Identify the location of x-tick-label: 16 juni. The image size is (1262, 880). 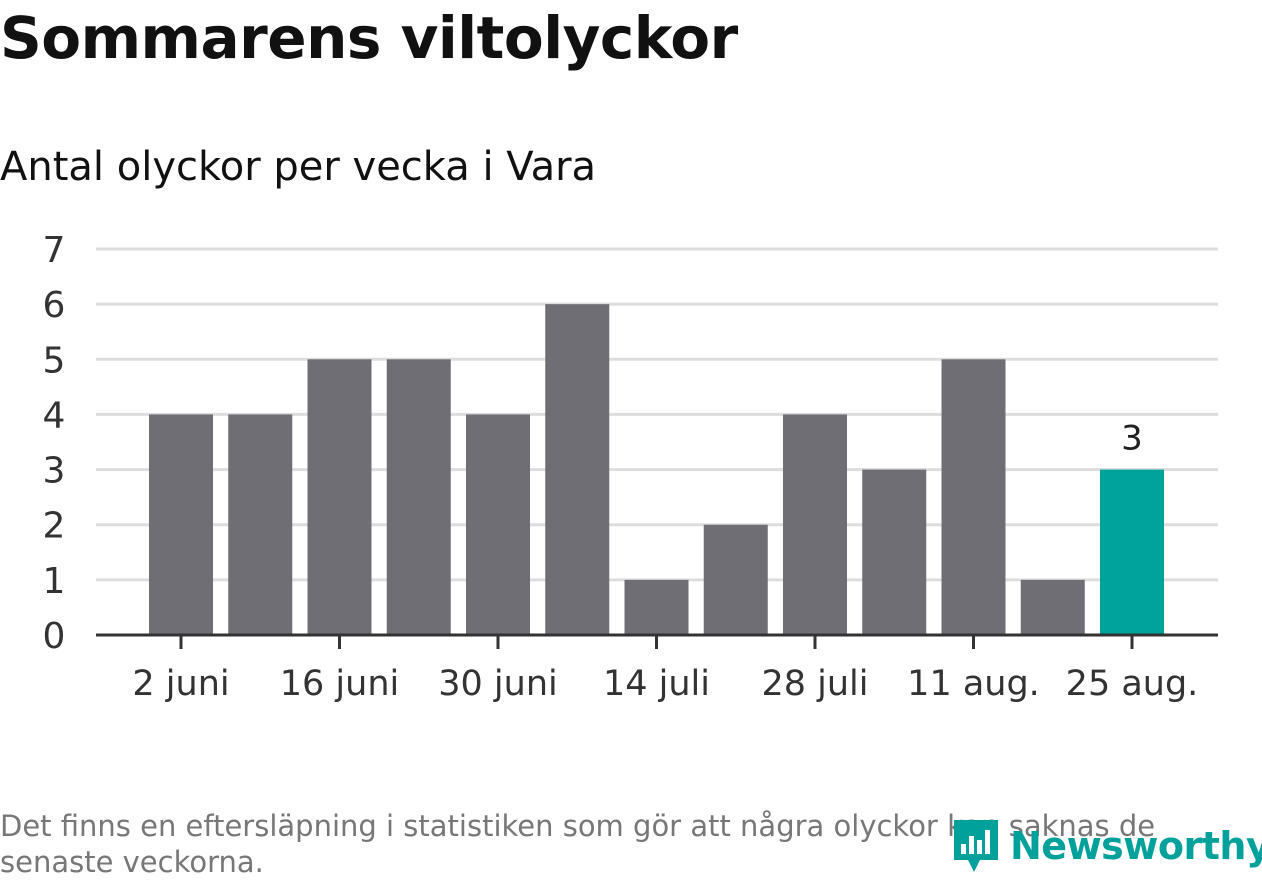
(339, 684).